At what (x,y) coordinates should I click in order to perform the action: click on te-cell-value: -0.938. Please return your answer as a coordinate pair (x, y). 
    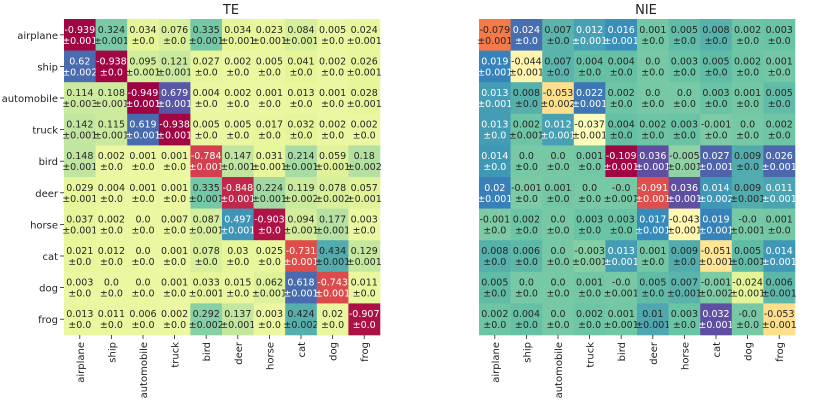
    Looking at the image, I should click on (111, 61).